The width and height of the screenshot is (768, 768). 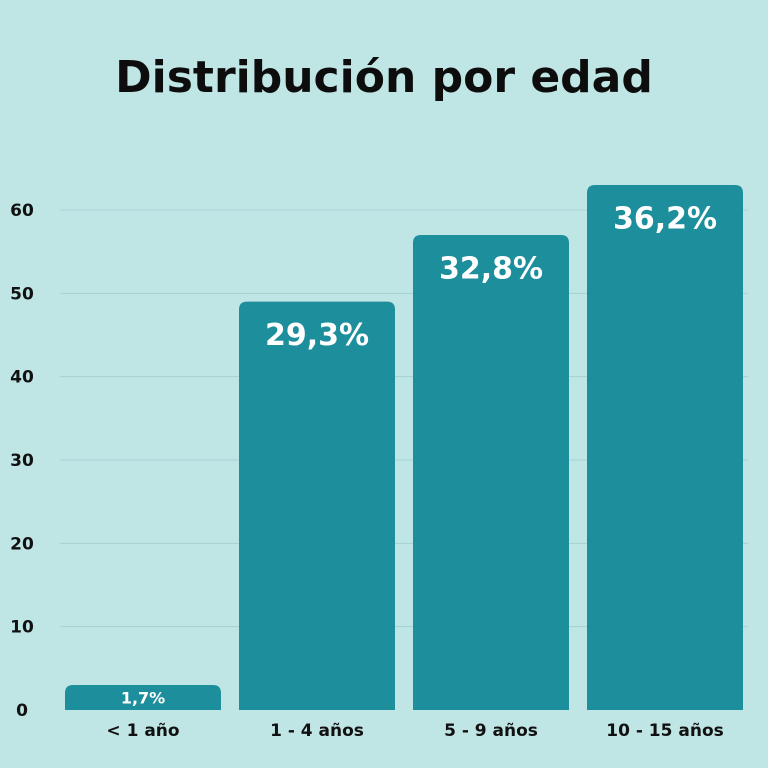 What do you see at coordinates (491, 731) in the screenshot?
I see `category-label: 5 - 9 años` at bounding box center [491, 731].